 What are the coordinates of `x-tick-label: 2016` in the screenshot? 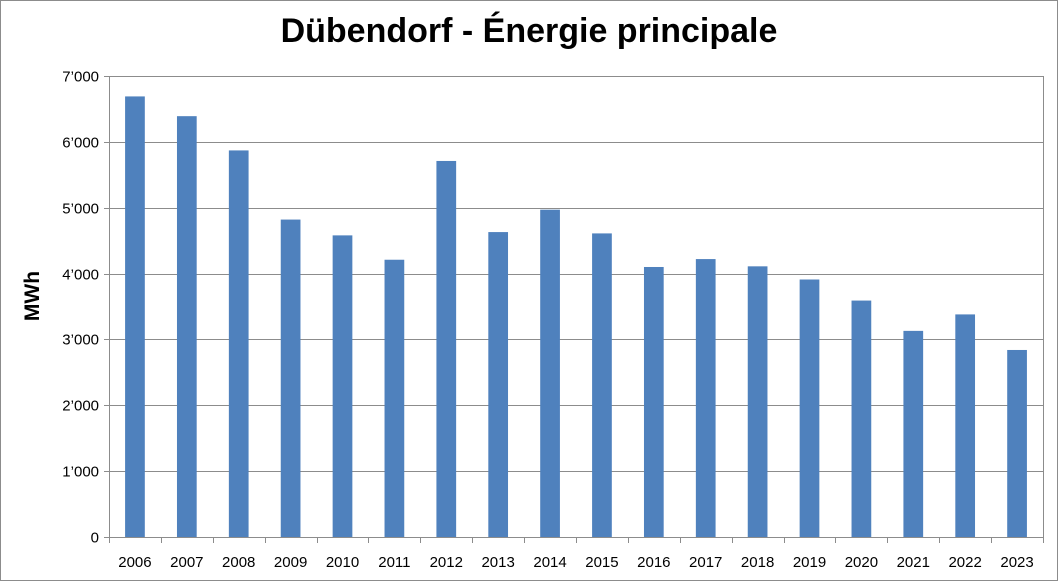 It's located at (653, 562).